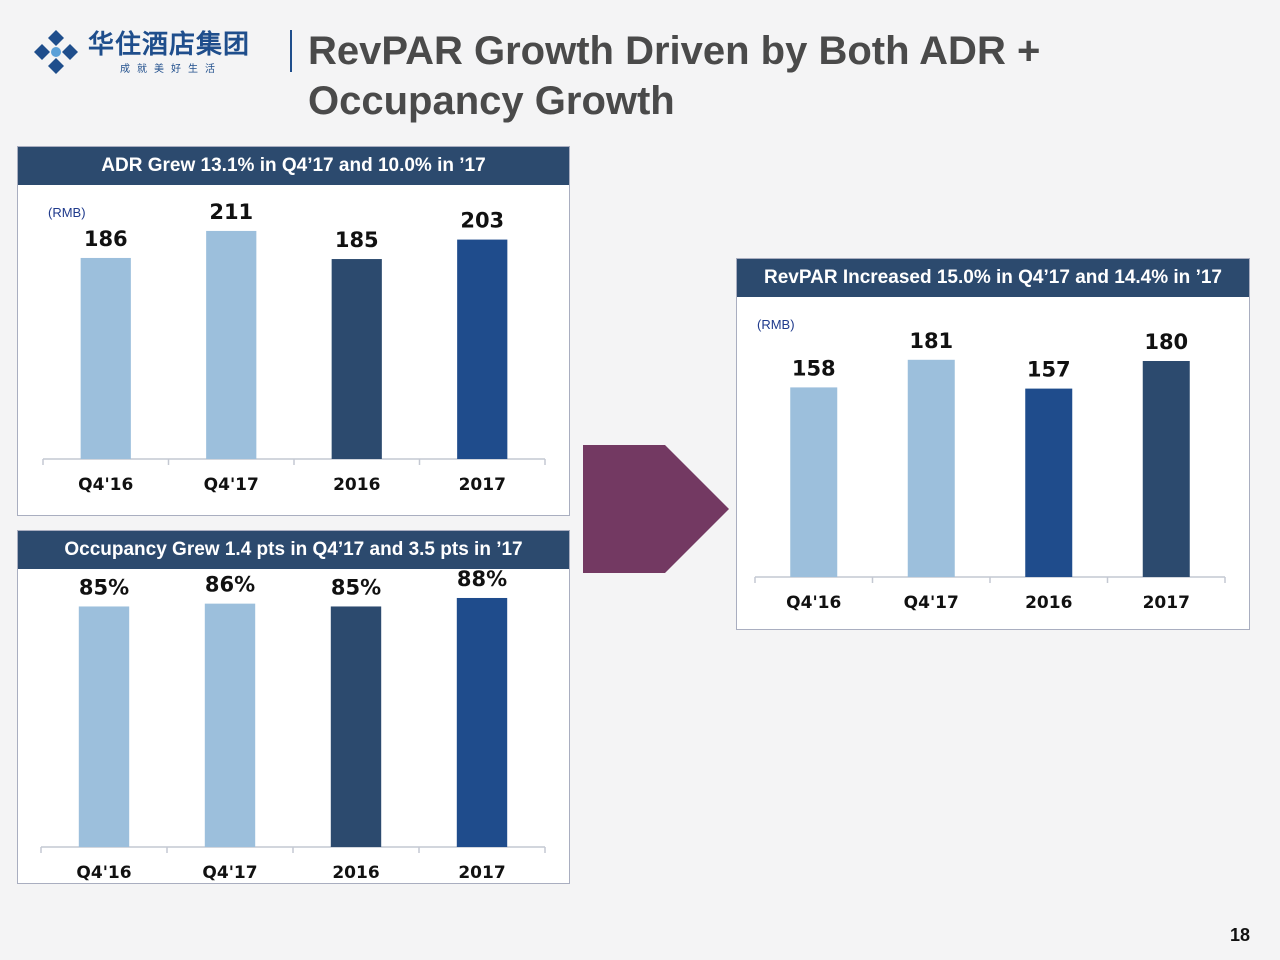 This screenshot has width=1280, height=960. Describe the element at coordinates (293, 166) in the screenshot. I see `adr-chart-title: ADR Grew 13.1% in Q4’17 and 10.0% in ’17` at that location.